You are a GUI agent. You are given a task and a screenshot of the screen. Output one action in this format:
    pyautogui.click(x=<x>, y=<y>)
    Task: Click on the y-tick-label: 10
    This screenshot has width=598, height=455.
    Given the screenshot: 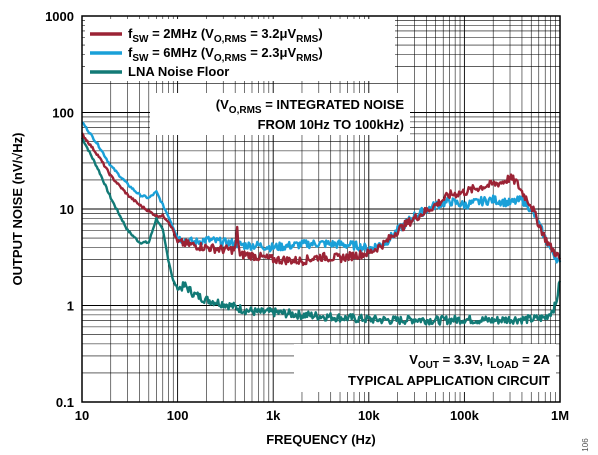 What is the action you would take?
    pyautogui.click(x=67, y=209)
    